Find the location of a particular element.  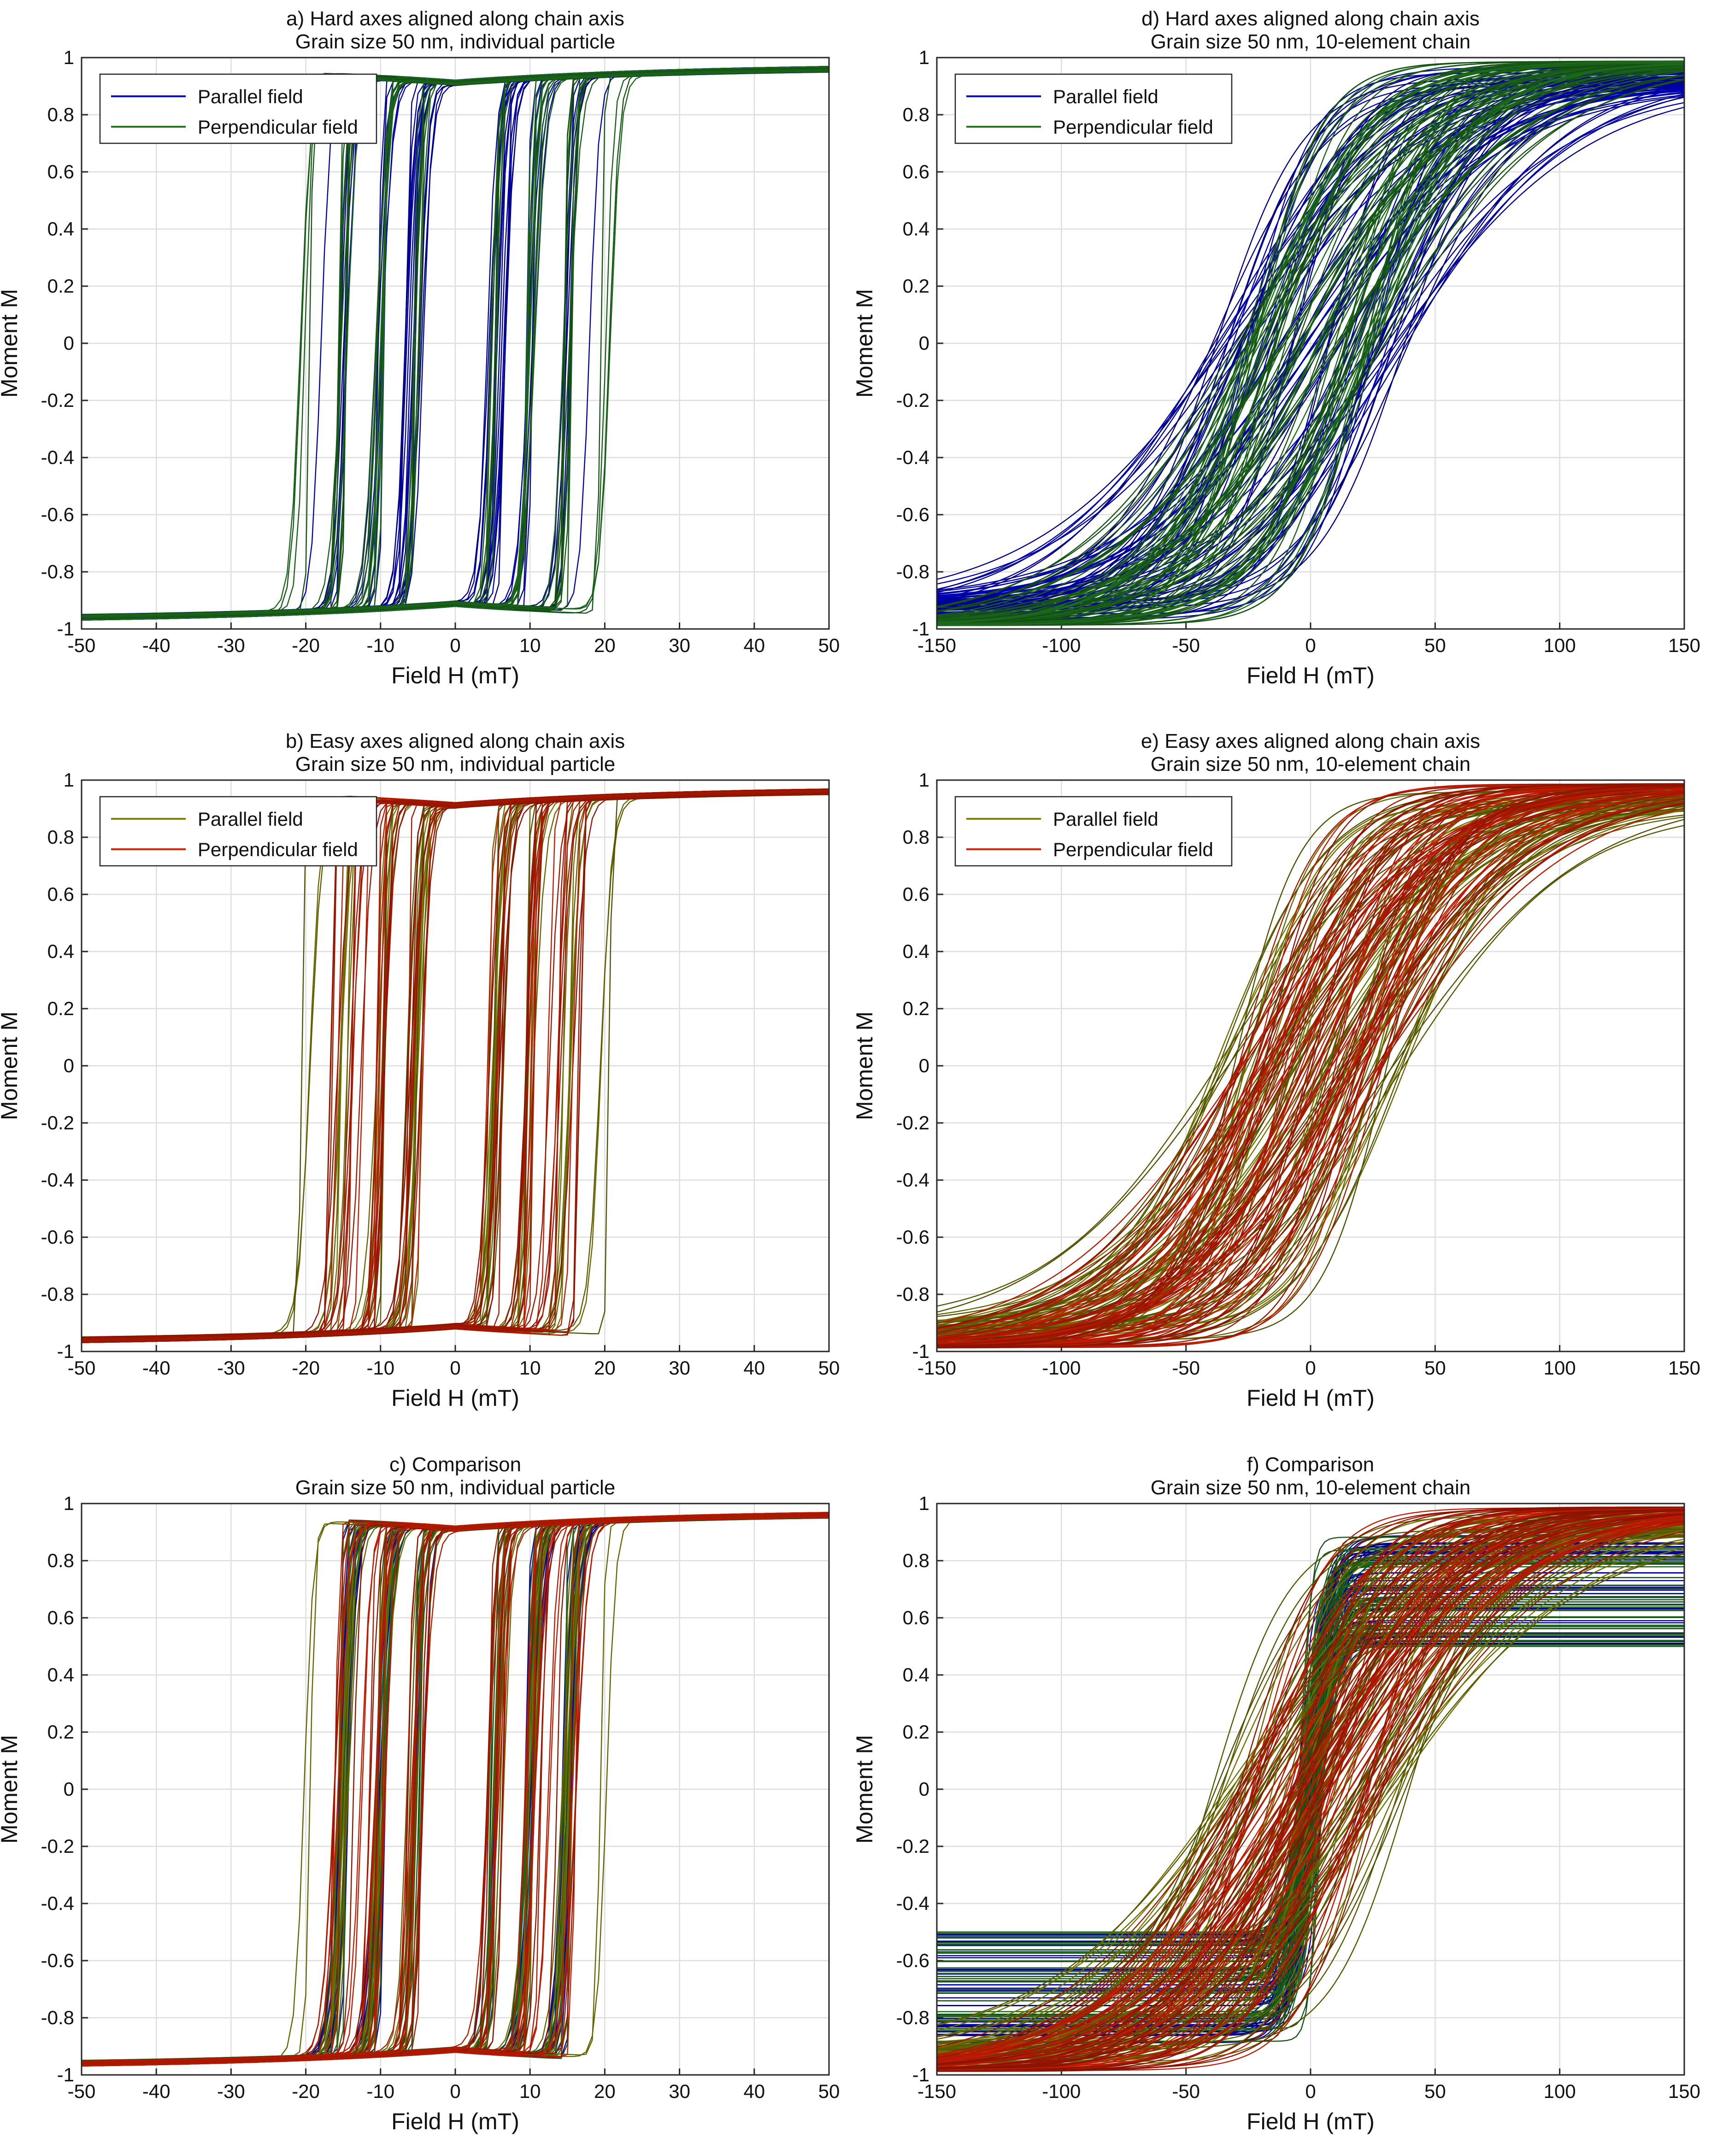

x-tick-label: -100 is located at coordinates (1061, 645).